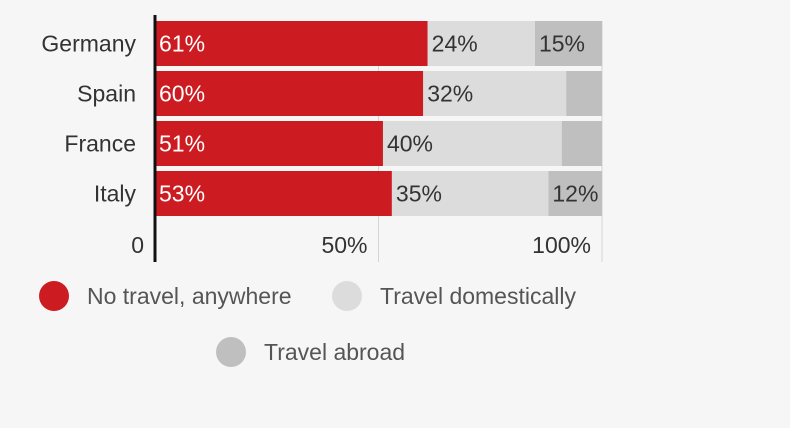 The height and width of the screenshot is (428, 790). I want to click on data-label-italy-no-travel-anywhere: 53%, so click(182, 194).